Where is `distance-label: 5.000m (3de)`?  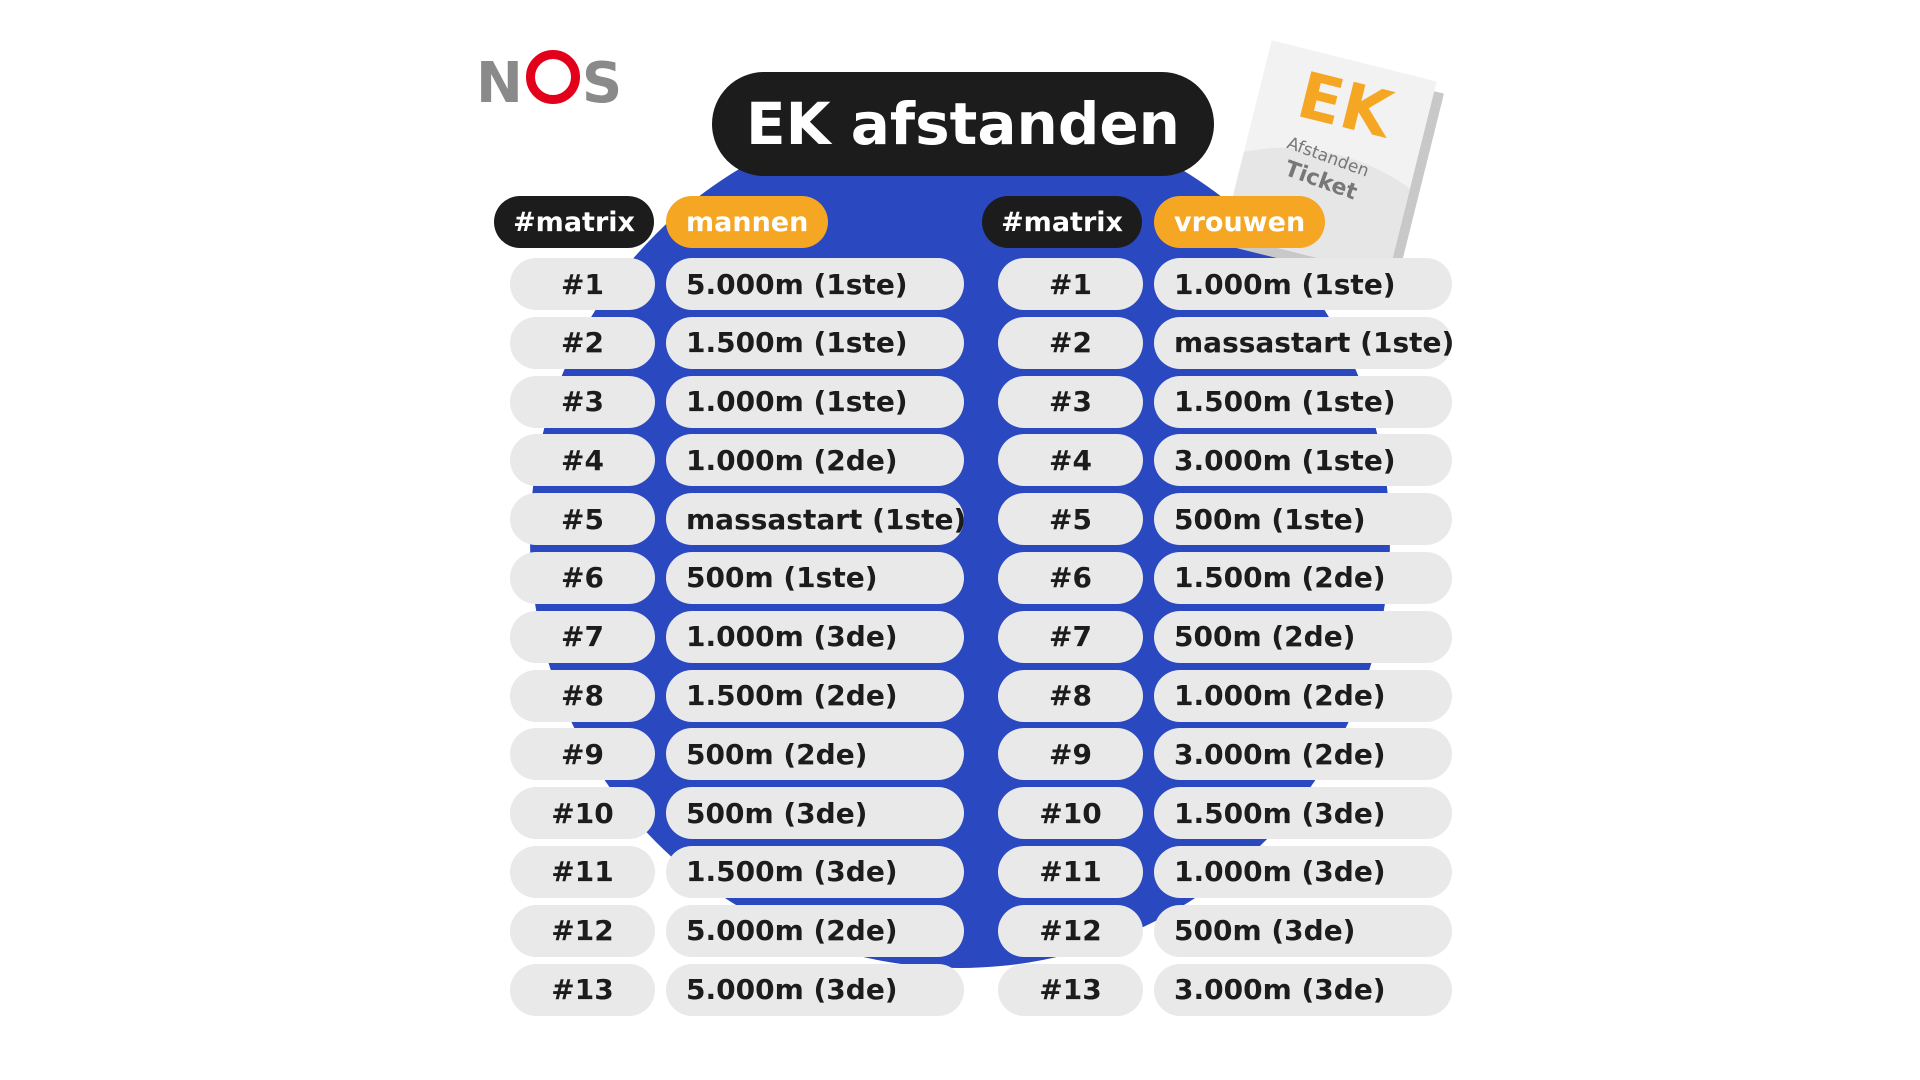
distance-label: 5.000m (3de) is located at coordinates (815, 989).